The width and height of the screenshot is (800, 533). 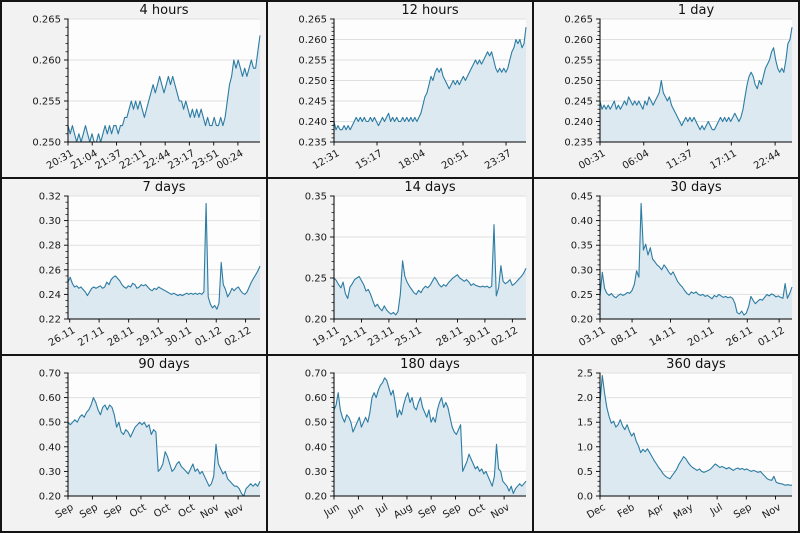 What do you see at coordinates (430, 187) in the screenshot?
I see `svg-text: 14 days` at bounding box center [430, 187].